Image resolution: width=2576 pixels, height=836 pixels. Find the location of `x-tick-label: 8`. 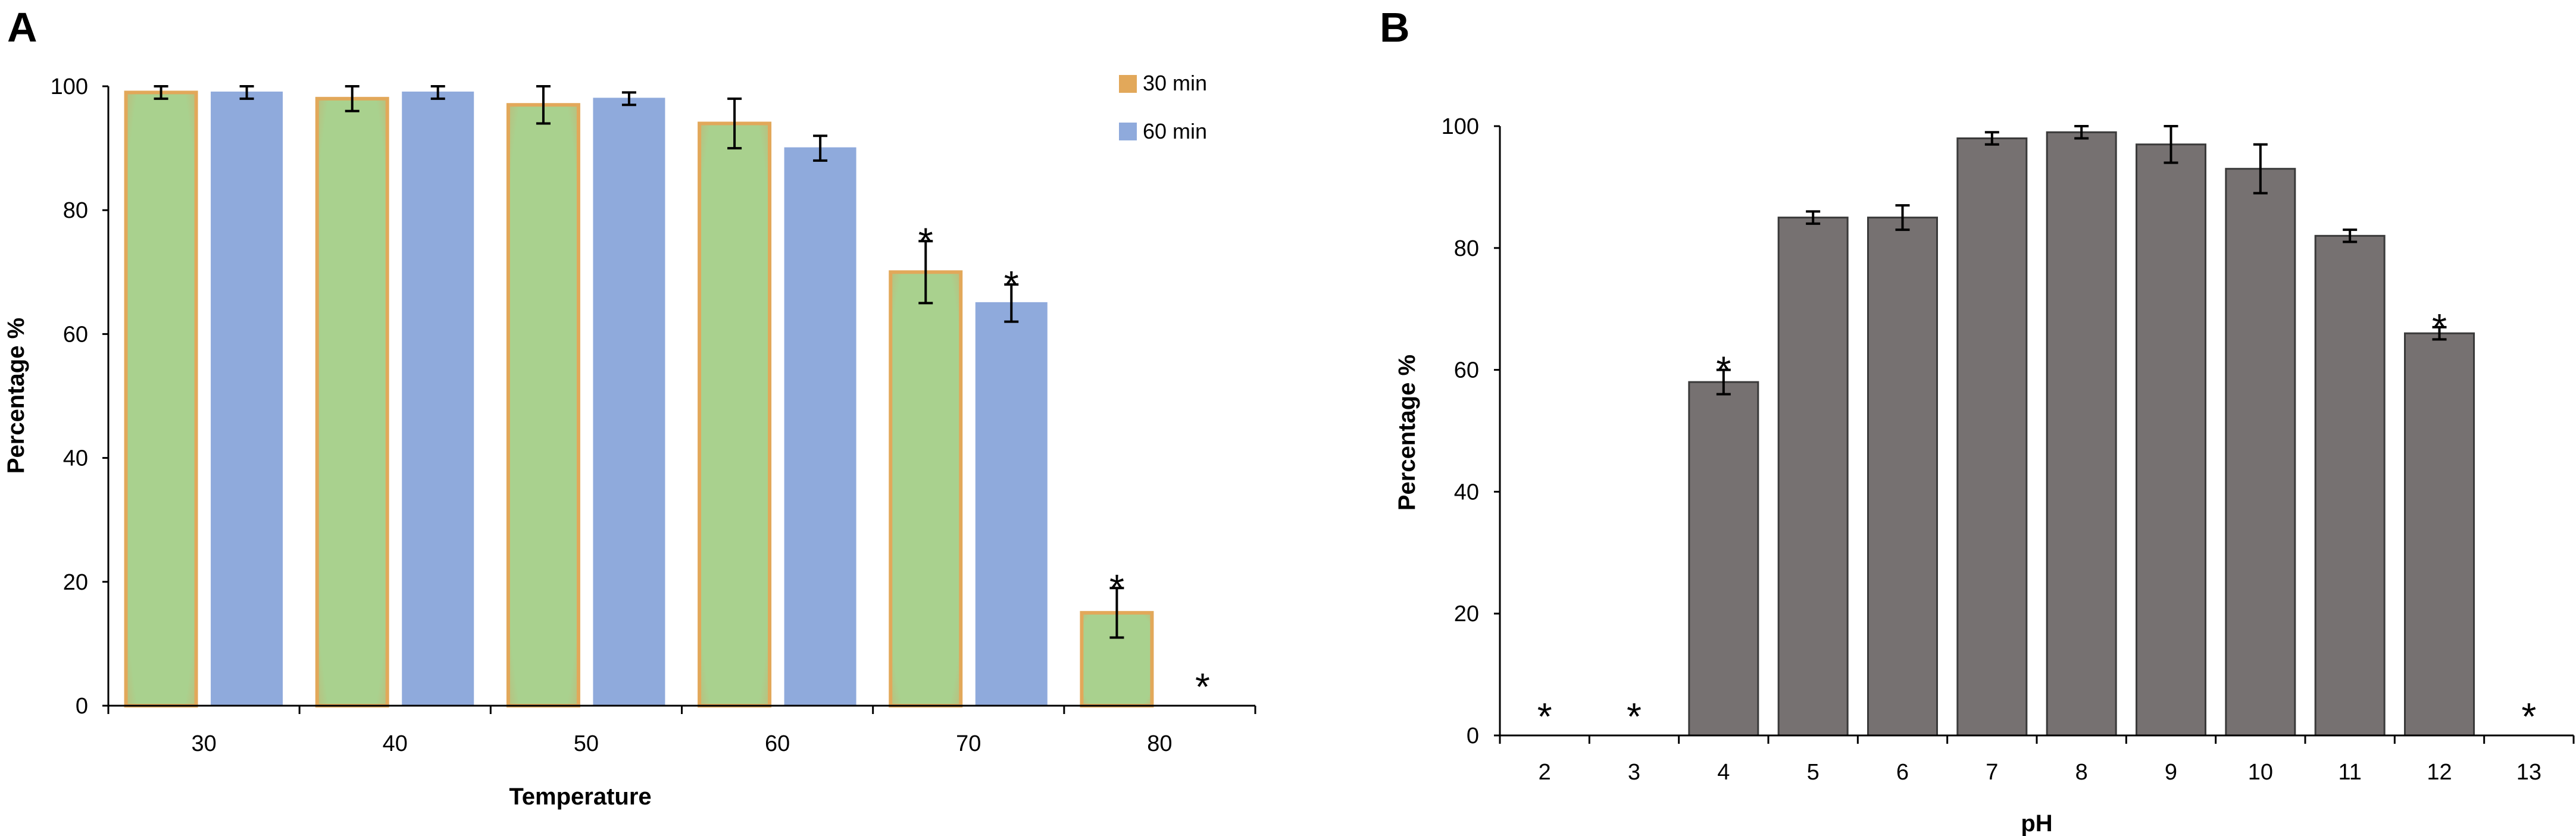

x-tick-label: 8 is located at coordinates (2081, 772).